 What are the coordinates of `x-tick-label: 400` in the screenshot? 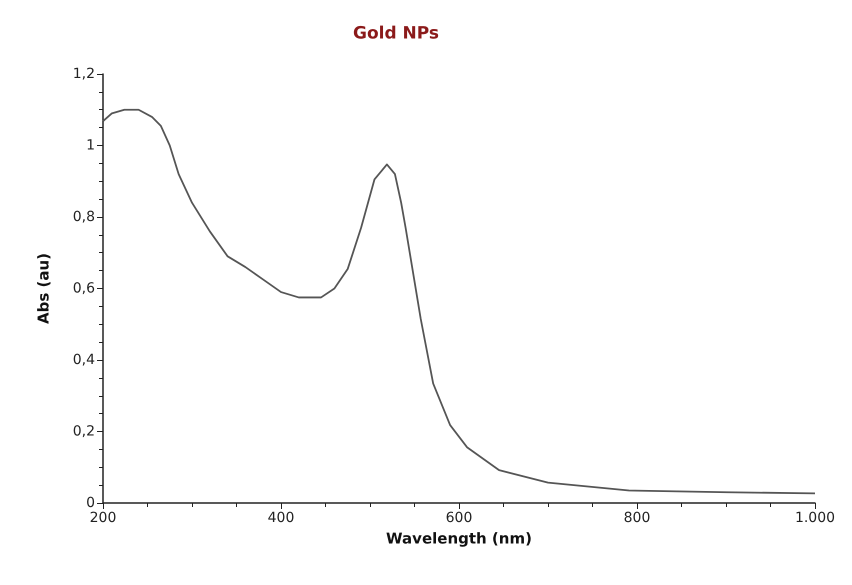 It's located at (281, 518).